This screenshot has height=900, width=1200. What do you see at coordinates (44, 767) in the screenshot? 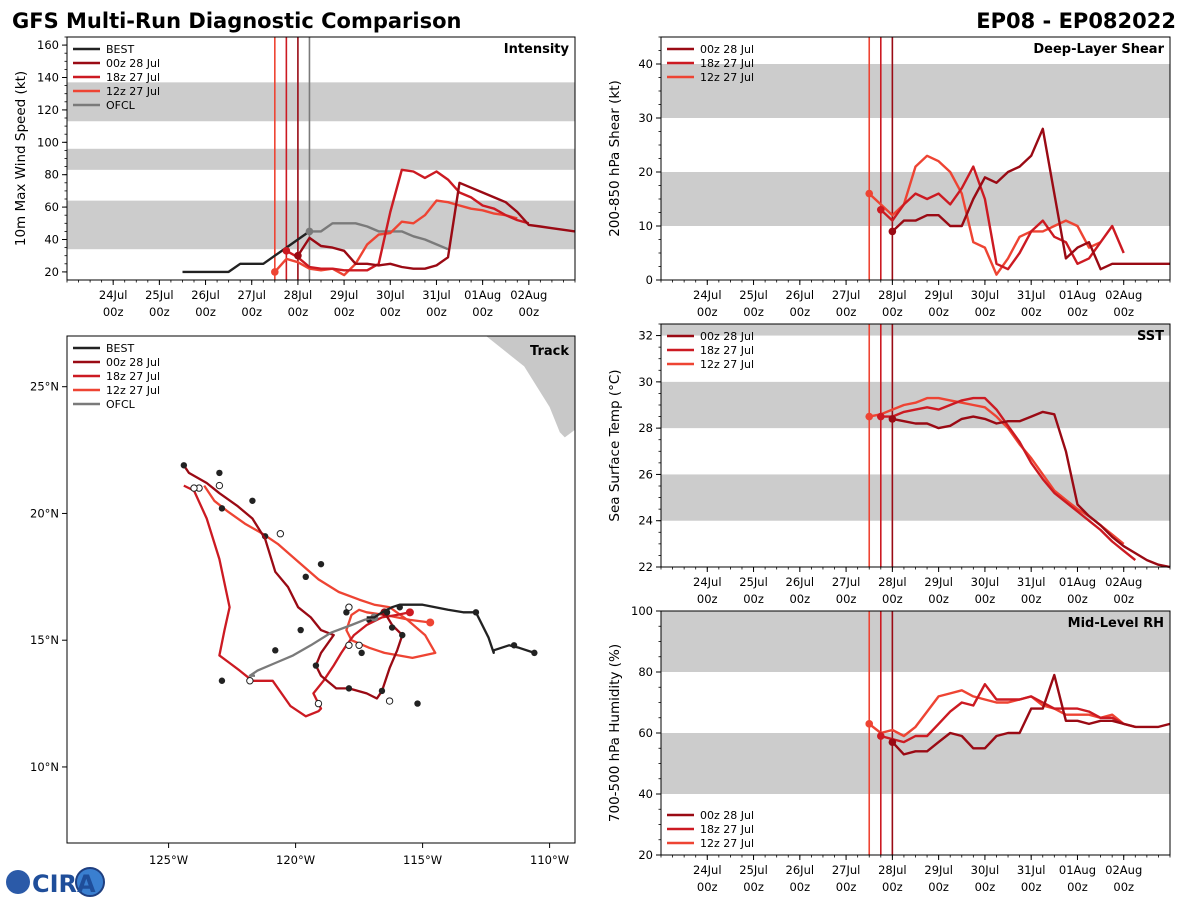
I see `track-lat-label: 10°N` at bounding box center [44, 767].